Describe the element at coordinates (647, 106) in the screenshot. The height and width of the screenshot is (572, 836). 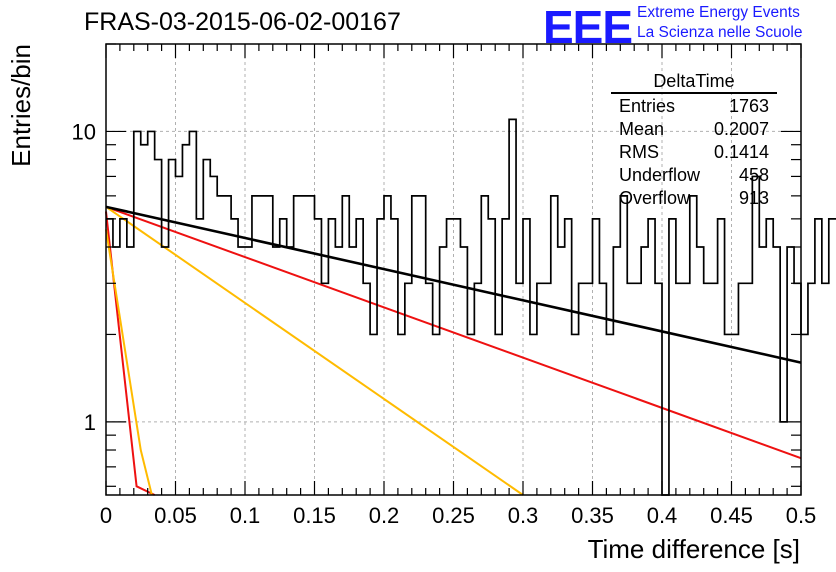
I see `stats-label: Entries` at that location.